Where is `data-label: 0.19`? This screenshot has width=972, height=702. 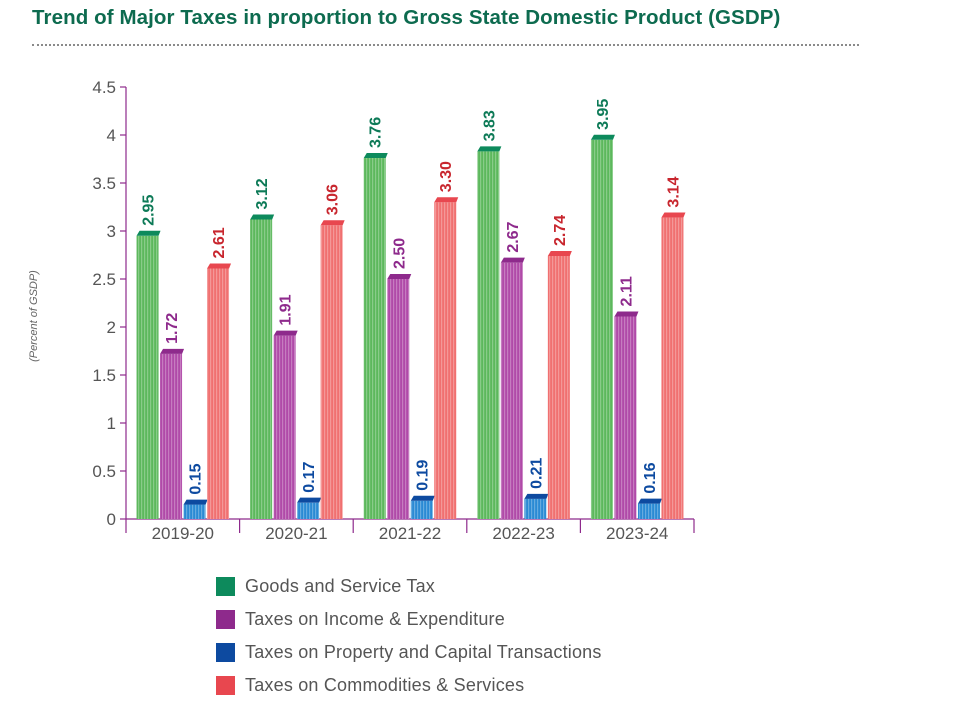 data-label: 0.19 is located at coordinates (423, 475).